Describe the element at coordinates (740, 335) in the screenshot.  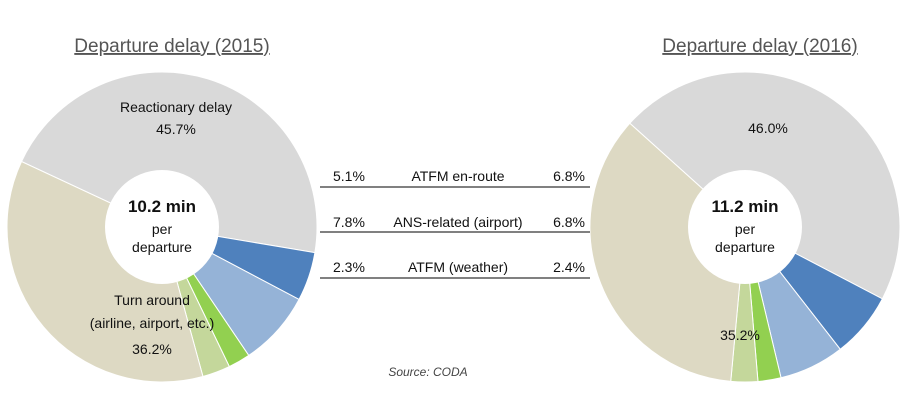
I see `right-turn-around-value: 35.2%` at that location.